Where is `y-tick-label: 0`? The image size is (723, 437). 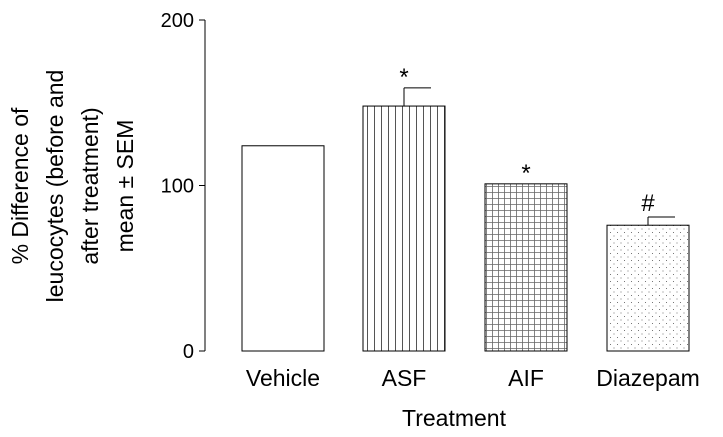
y-tick-label: 0 is located at coordinates (188, 352).